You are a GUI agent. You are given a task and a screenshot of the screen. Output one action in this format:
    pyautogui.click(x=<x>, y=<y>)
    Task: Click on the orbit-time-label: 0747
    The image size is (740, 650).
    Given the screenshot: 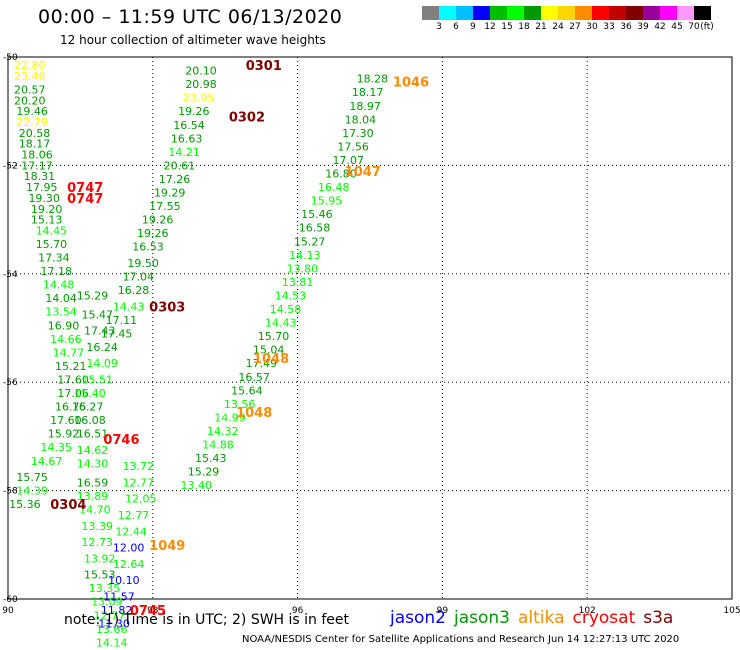 What is the action you would take?
    pyautogui.click(x=85, y=199)
    